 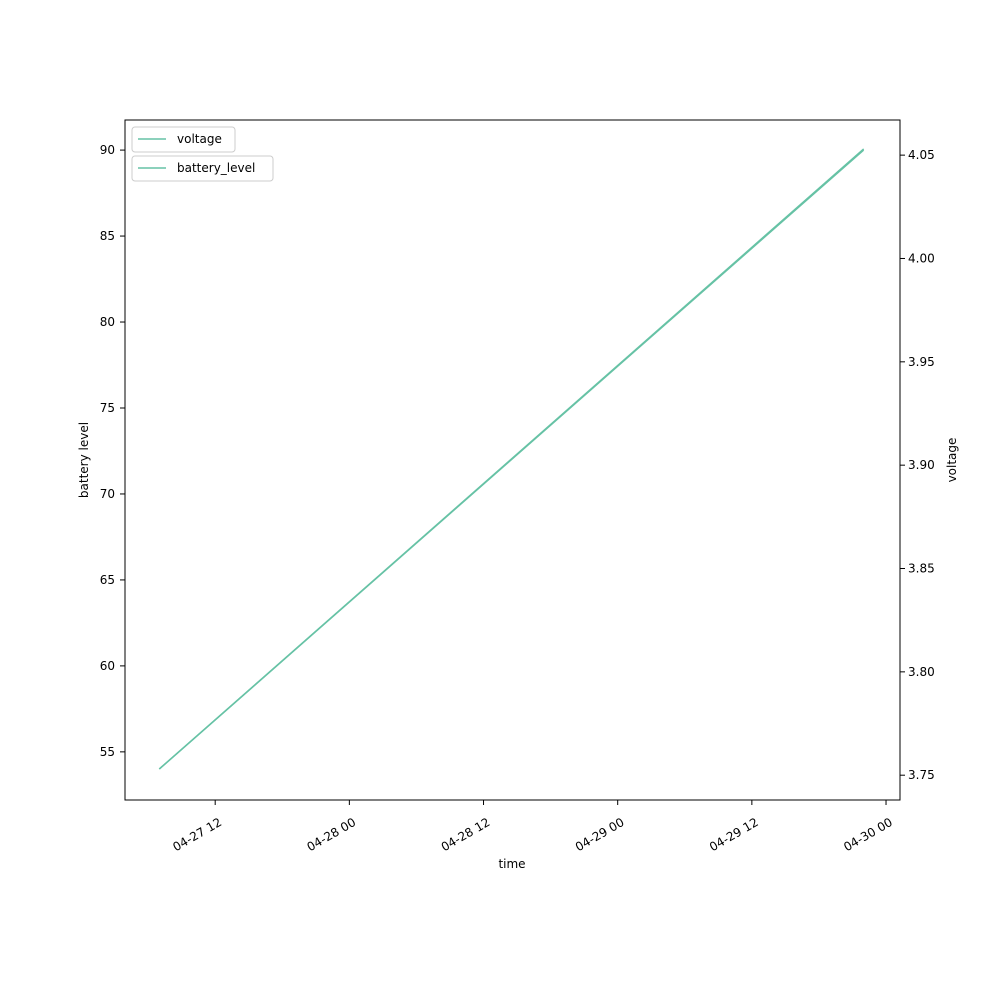 What do you see at coordinates (466, 834) in the screenshot?
I see `x-tick-label: 04-28 12` at bounding box center [466, 834].